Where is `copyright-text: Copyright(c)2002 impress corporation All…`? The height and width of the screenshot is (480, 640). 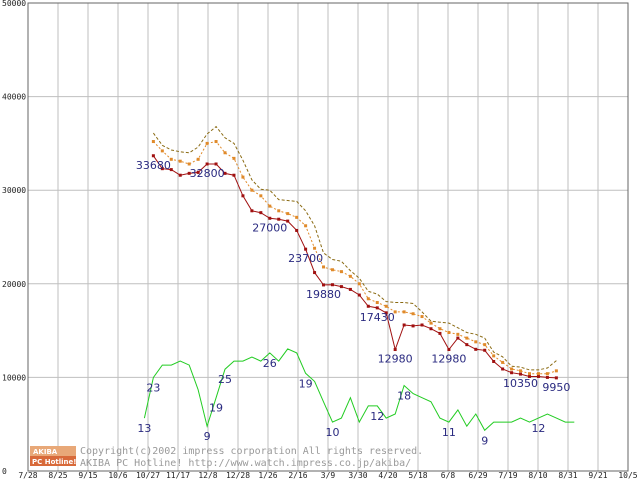
copyright-text: Copyright(c)2002 impress corporation All… is located at coordinates (251, 451).